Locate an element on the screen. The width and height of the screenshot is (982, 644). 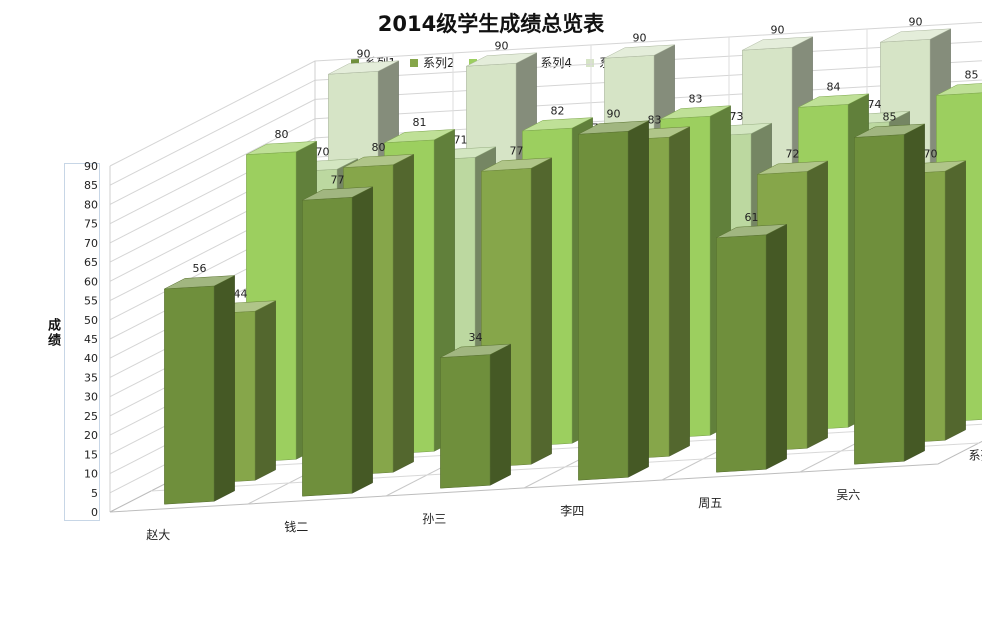
data-label: 72 is located at coordinates (793, 154).